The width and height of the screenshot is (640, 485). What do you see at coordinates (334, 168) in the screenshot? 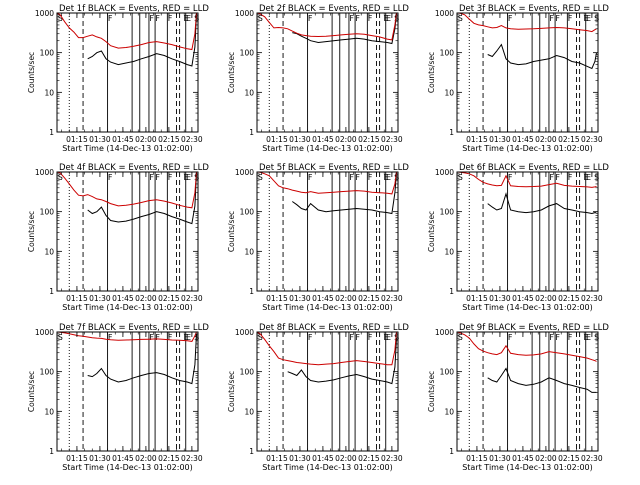
I see `panel-title: Det 5f BLACK = Events, RED = LLD` at bounding box center [334, 168].